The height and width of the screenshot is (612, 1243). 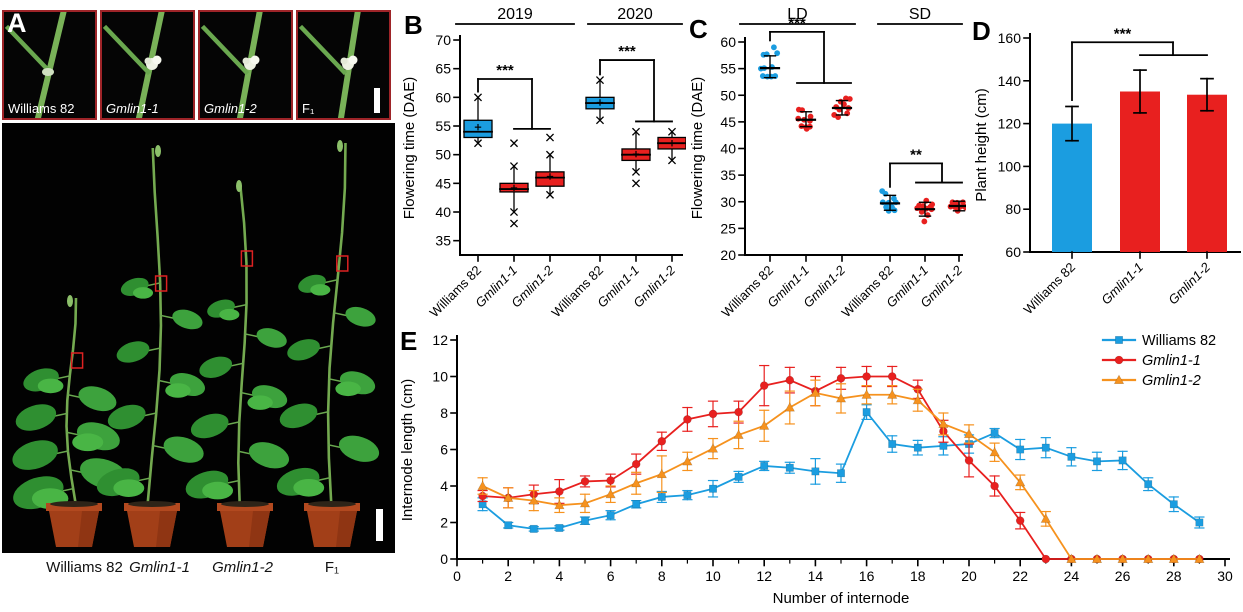 What do you see at coordinates (409, 341) in the screenshot?
I see `panel-letter-e: E` at bounding box center [409, 341].